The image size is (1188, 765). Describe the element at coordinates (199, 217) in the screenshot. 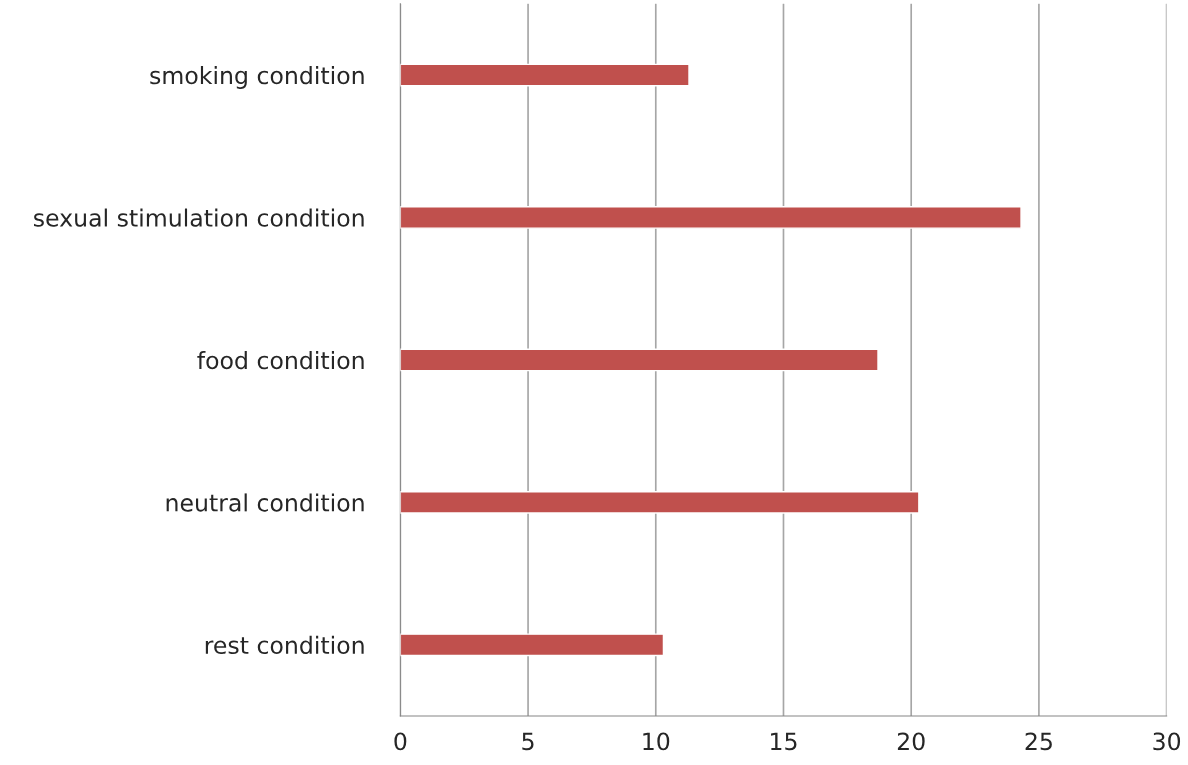

I see `y-tick-label: sexual stimulation condition` at that location.